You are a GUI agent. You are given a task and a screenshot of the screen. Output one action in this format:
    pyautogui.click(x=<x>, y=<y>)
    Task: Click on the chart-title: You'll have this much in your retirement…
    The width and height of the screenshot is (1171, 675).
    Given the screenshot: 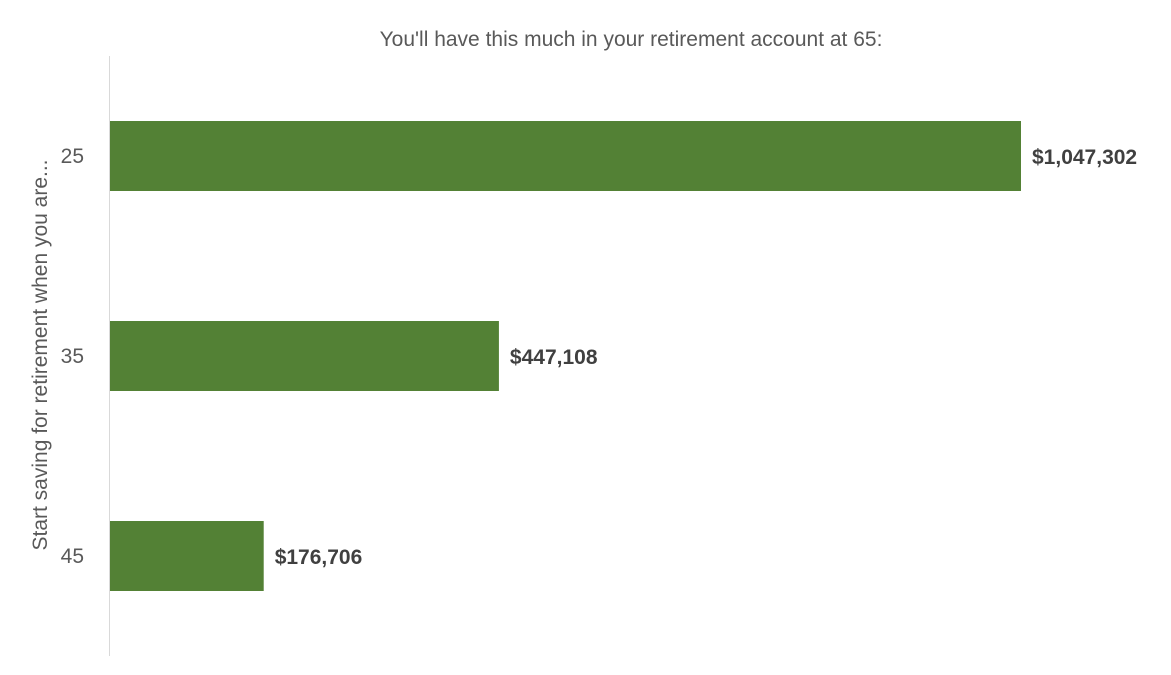 What is the action you would take?
    pyautogui.click(x=631, y=39)
    